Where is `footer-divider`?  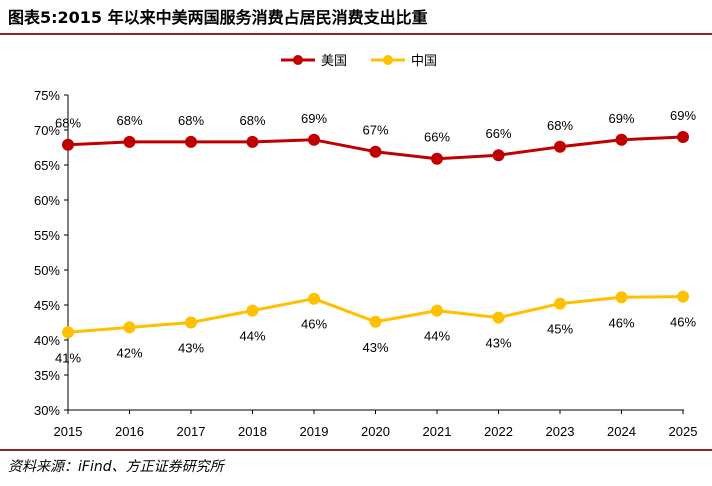
footer-divider is located at coordinates (356, 450).